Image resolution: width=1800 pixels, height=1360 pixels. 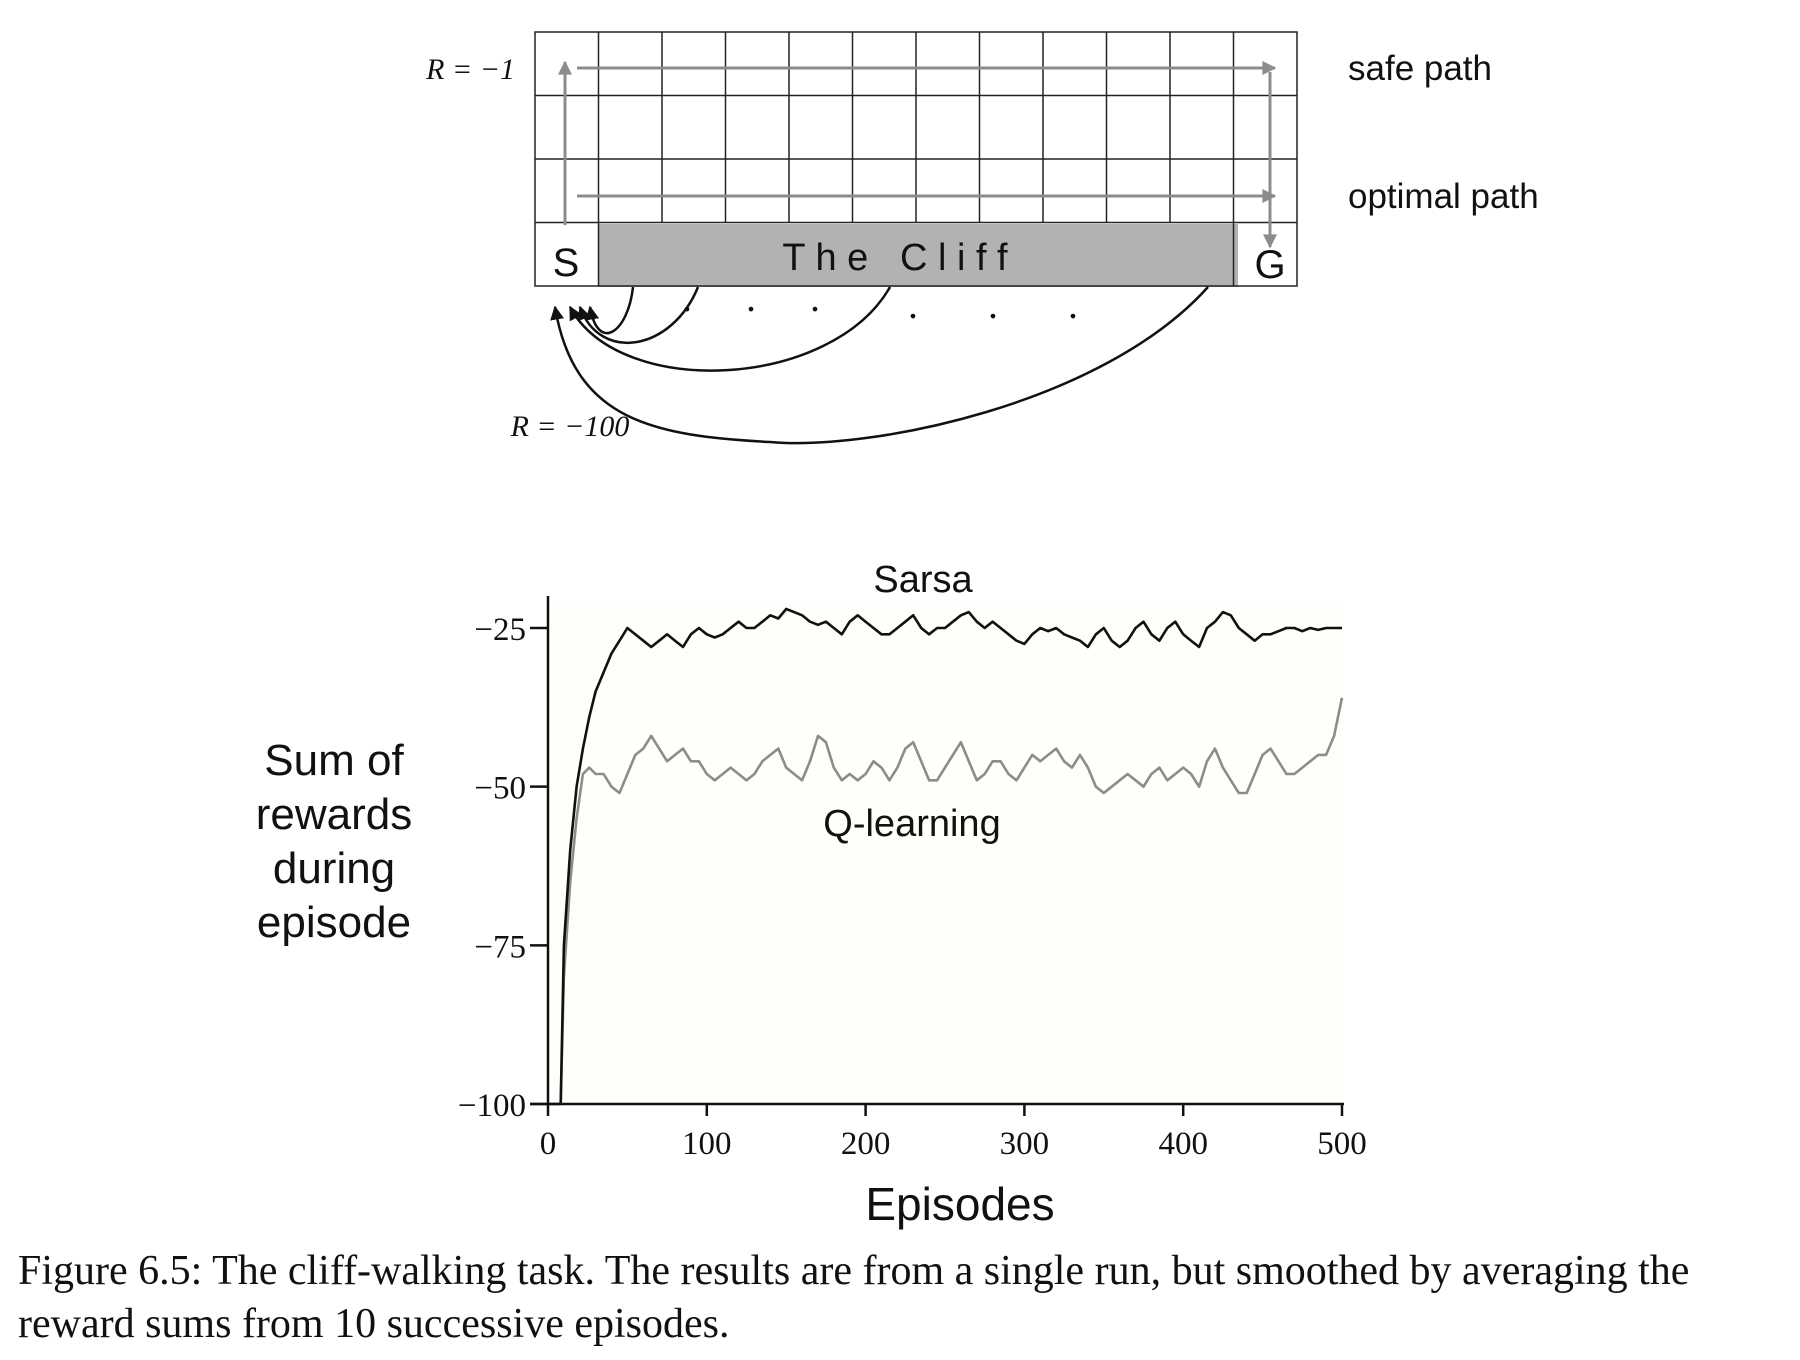 What do you see at coordinates (1183, 1144) in the screenshot?
I see `x-tick-label: 400` at bounding box center [1183, 1144].